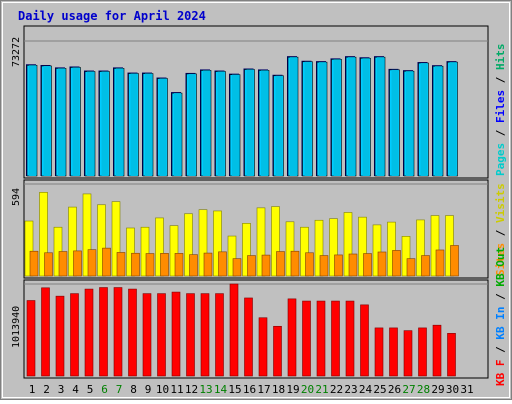 The width and height of the screenshot is (512, 404). I want to click on x-tick-label: 22, so click(336, 389).